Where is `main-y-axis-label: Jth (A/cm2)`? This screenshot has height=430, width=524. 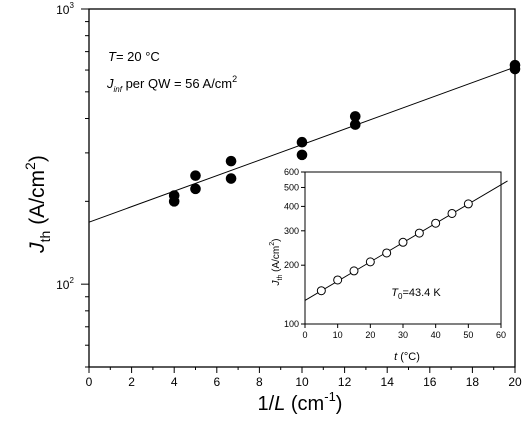
main-y-axis-label: Jth (A/cm2) is located at coordinates (37, 204).